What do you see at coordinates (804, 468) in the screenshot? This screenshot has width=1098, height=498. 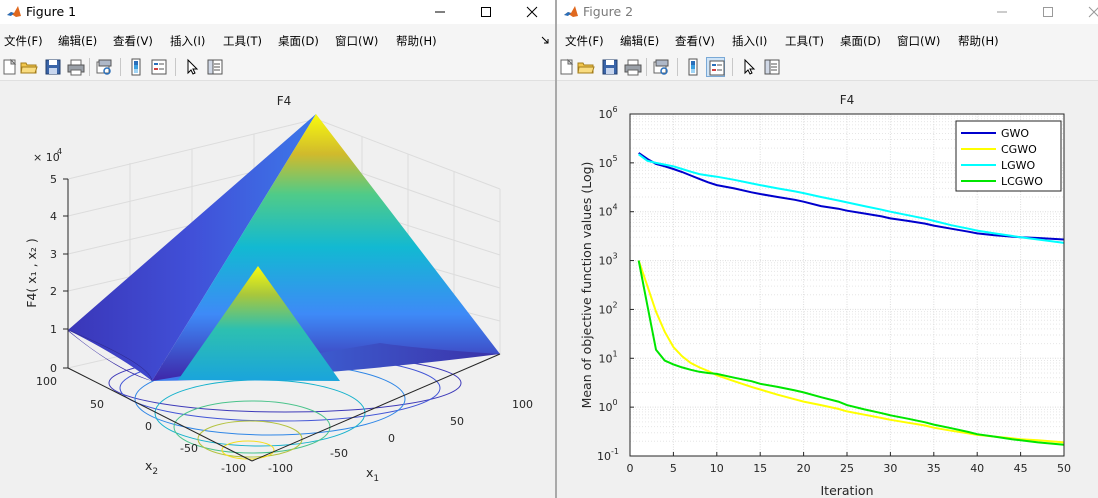 I see `x-tick-label: 20` at bounding box center [804, 468].